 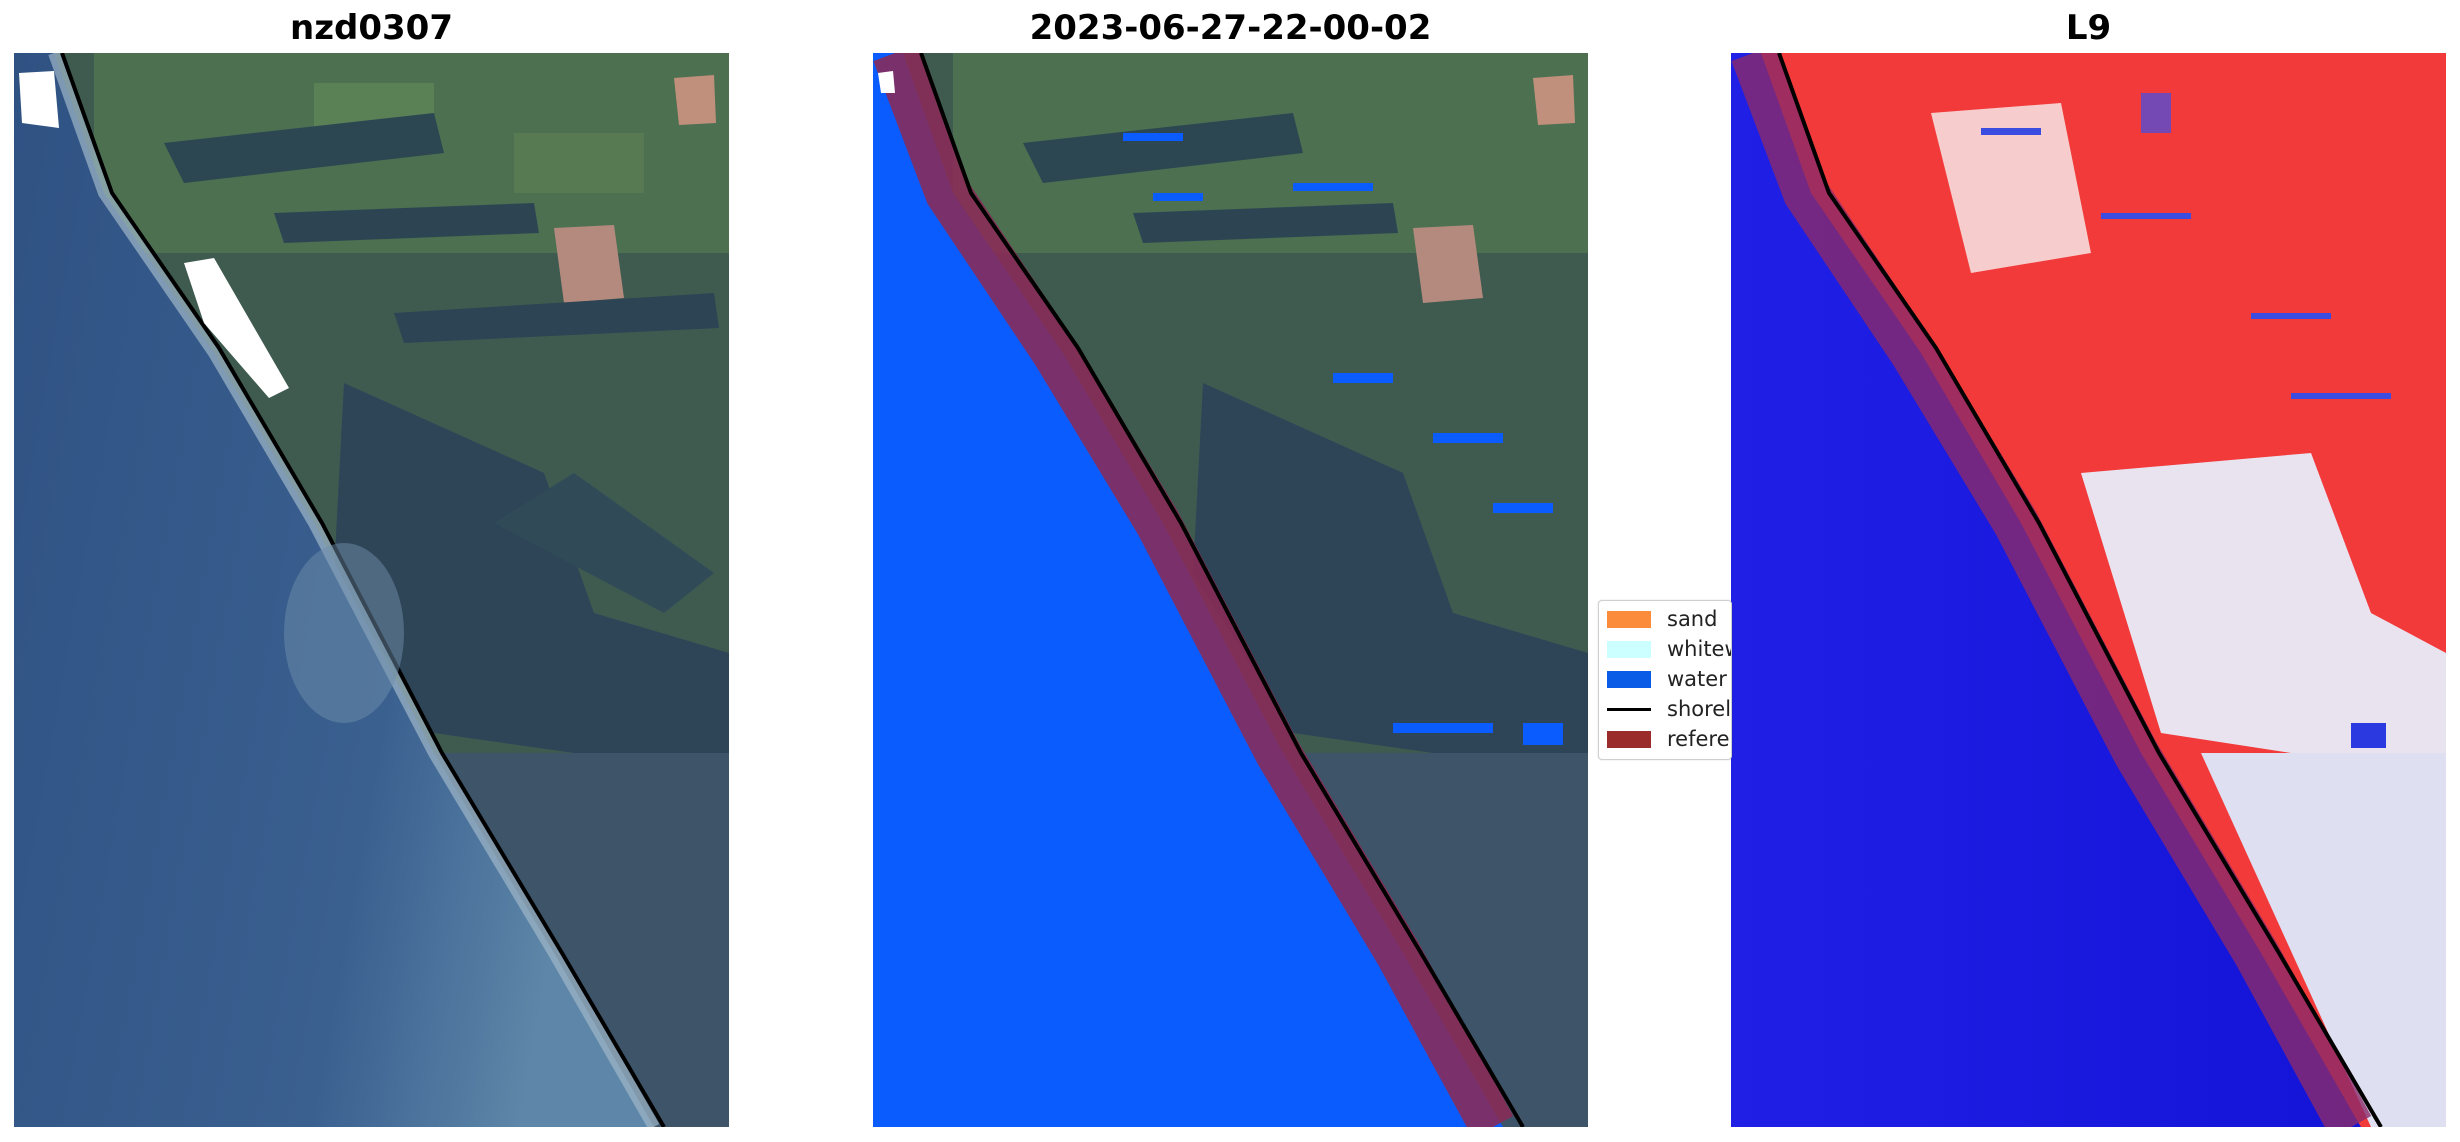 I want to click on water-swatch, so click(x=1629, y=679).